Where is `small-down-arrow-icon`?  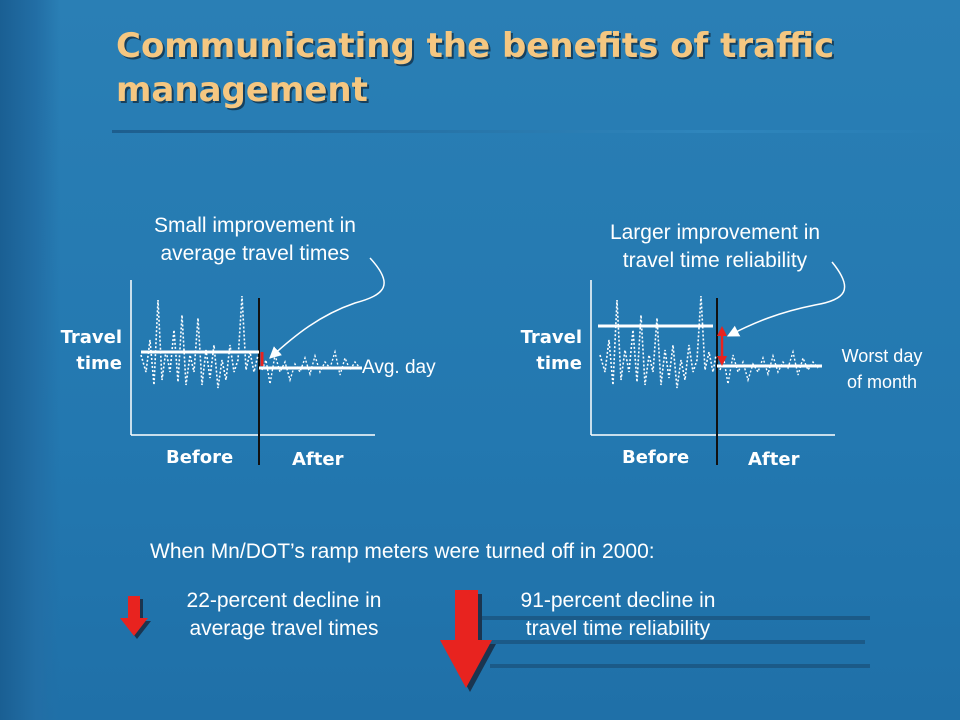
small-down-arrow-icon is located at coordinates (135, 617).